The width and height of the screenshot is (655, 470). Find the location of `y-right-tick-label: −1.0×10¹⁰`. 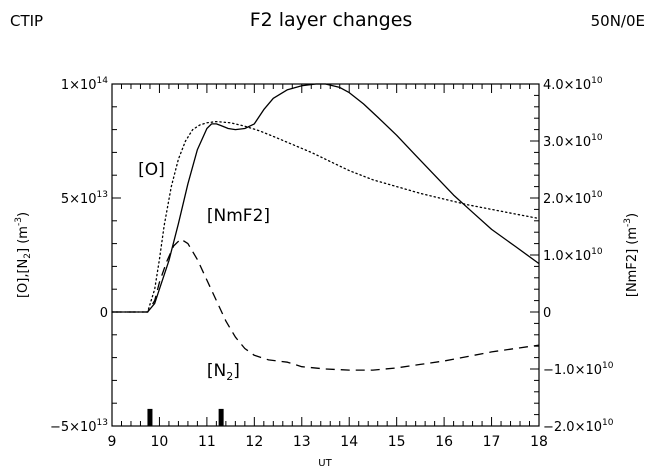

y-right-tick-label: −1.0×10¹⁰ is located at coordinates (578, 369).